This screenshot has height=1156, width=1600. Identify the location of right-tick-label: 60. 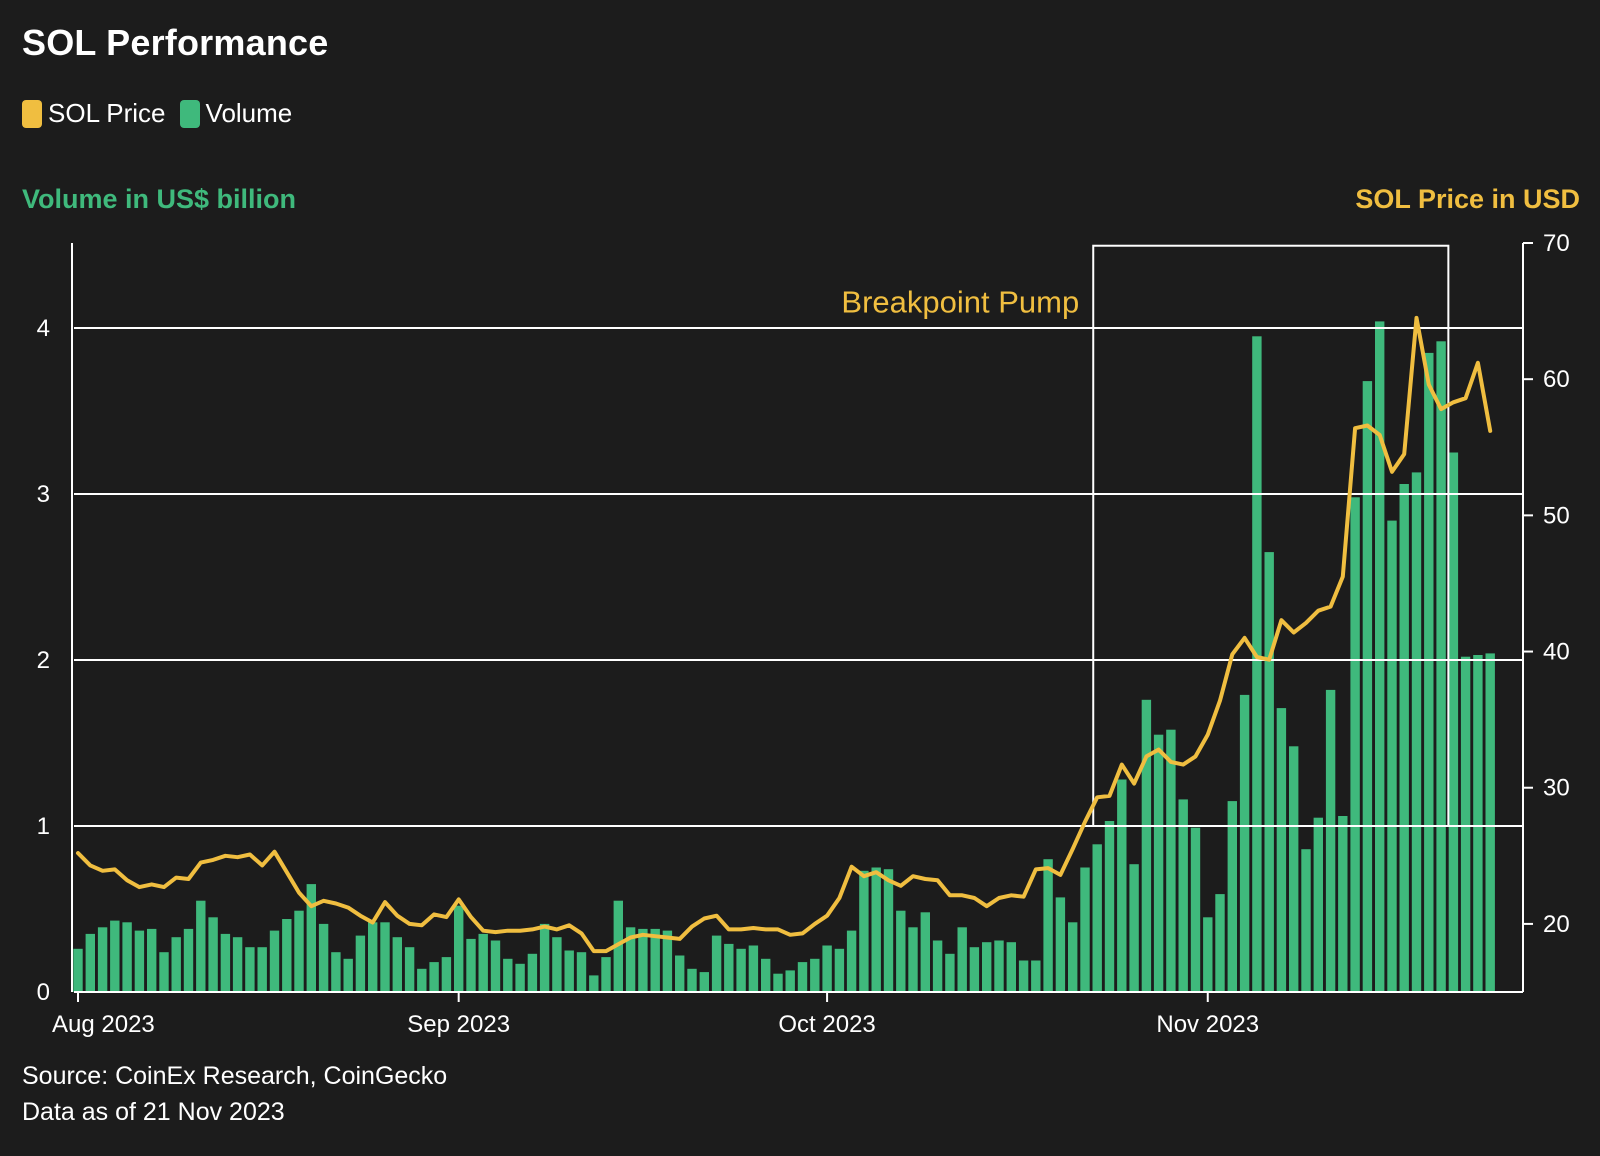
(1556, 379).